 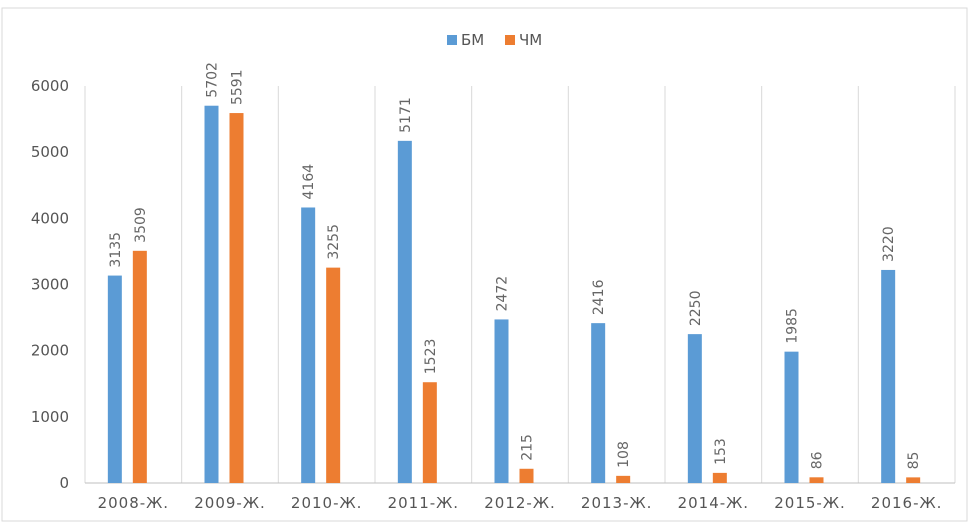 I want to click on data-label: 2472, so click(x=503, y=294).